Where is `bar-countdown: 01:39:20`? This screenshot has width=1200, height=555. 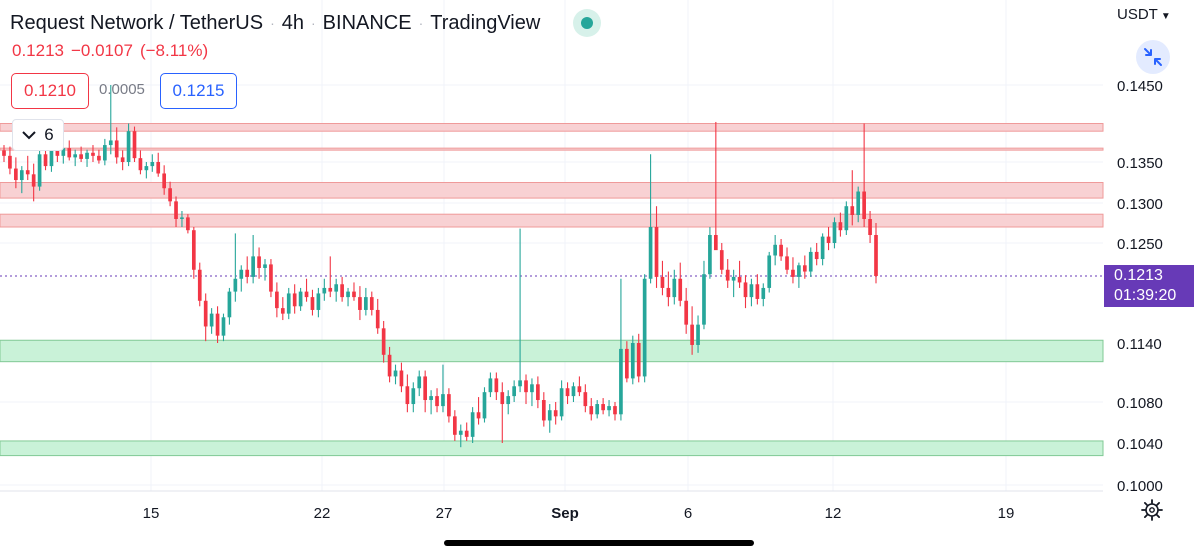 bar-countdown: 01:39:20 is located at coordinates (1145, 295).